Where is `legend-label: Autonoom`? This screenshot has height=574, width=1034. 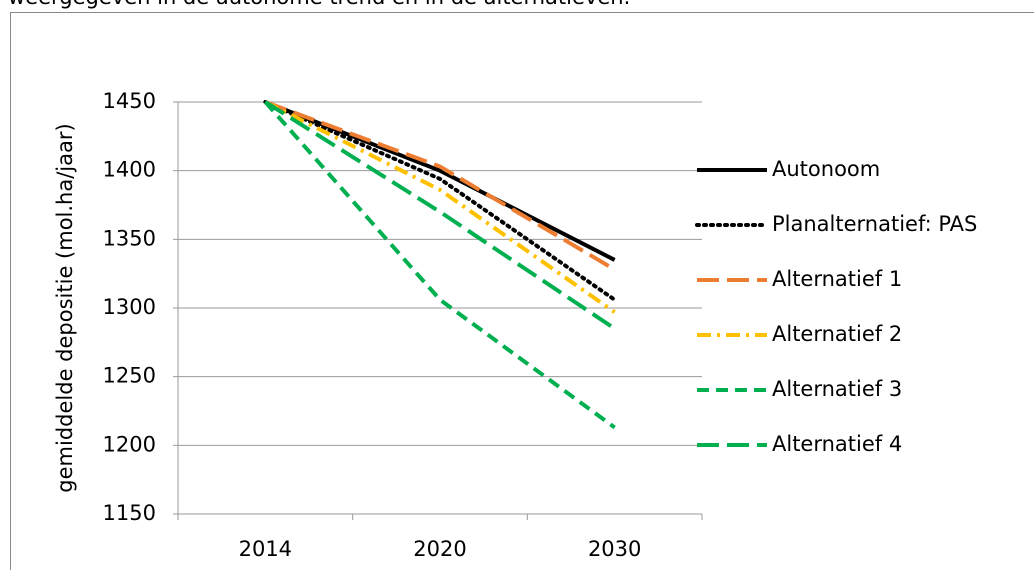
legend-label: Autonoom is located at coordinates (826, 169).